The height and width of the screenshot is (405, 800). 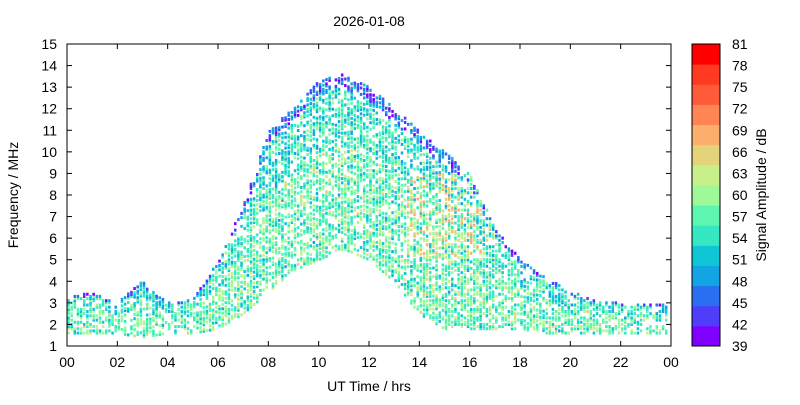 I want to click on y-tick-label: 1, so click(x=53, y=346).